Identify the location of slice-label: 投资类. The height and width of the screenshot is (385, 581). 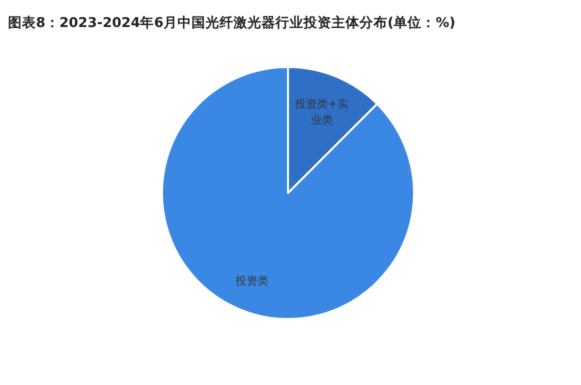
(251, 281).